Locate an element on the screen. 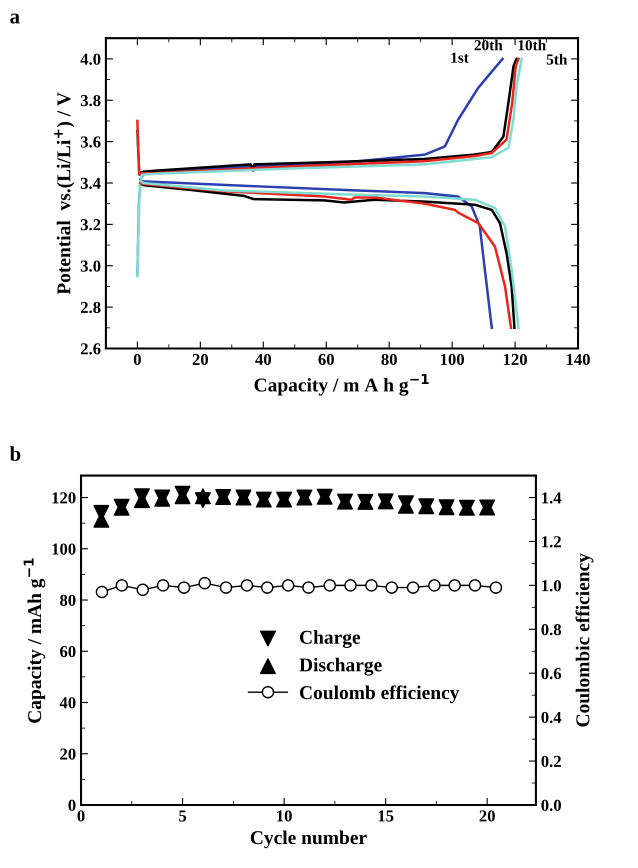  y2-tick-label: 0.4 is located at coordinates (551, 718).